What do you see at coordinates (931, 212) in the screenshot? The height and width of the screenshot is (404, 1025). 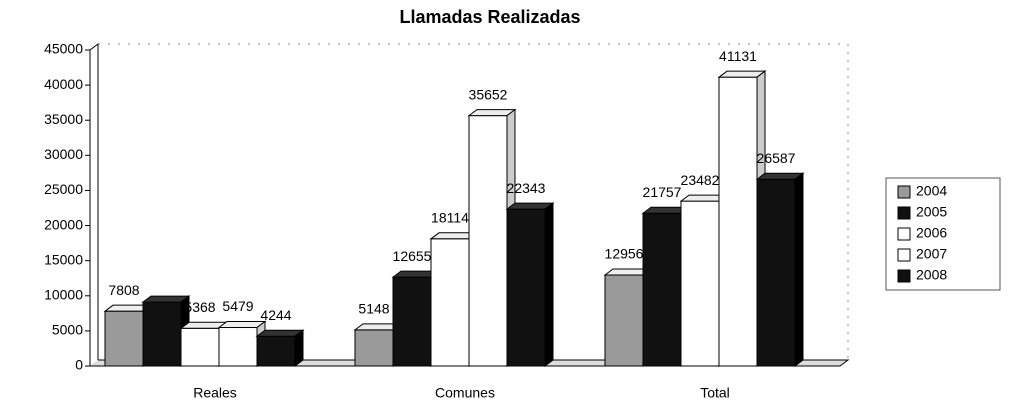 I see `legend-label: 2005` at bounding box center [931, 212].